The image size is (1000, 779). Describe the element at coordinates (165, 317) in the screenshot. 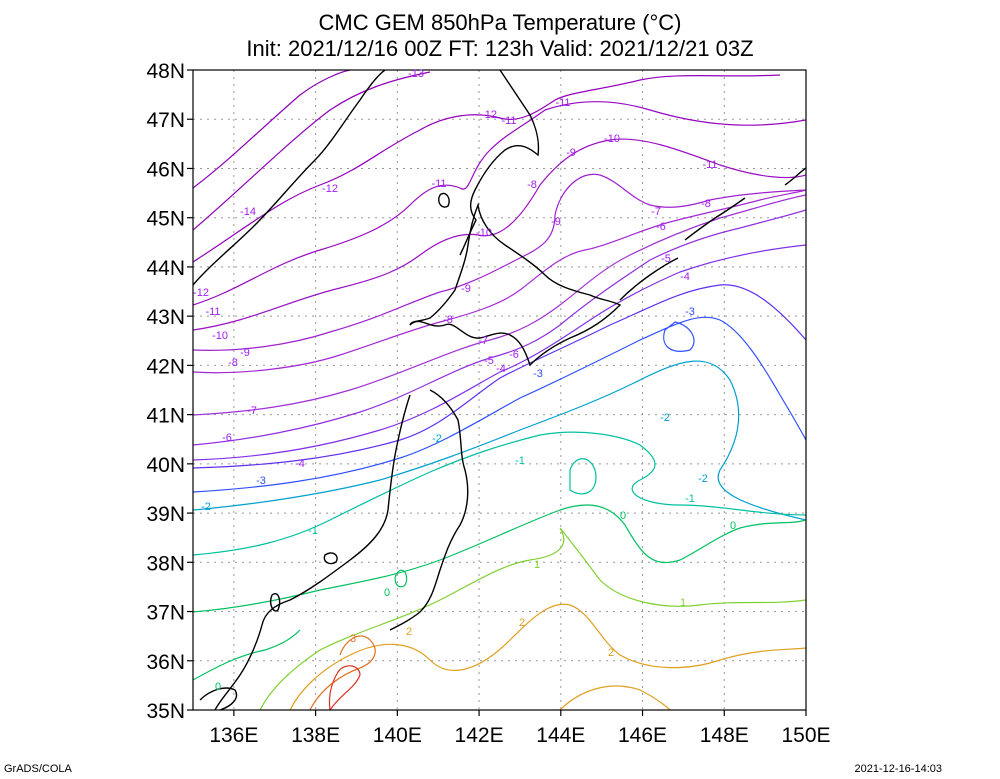

I see `lat-label: 43N` at that location.